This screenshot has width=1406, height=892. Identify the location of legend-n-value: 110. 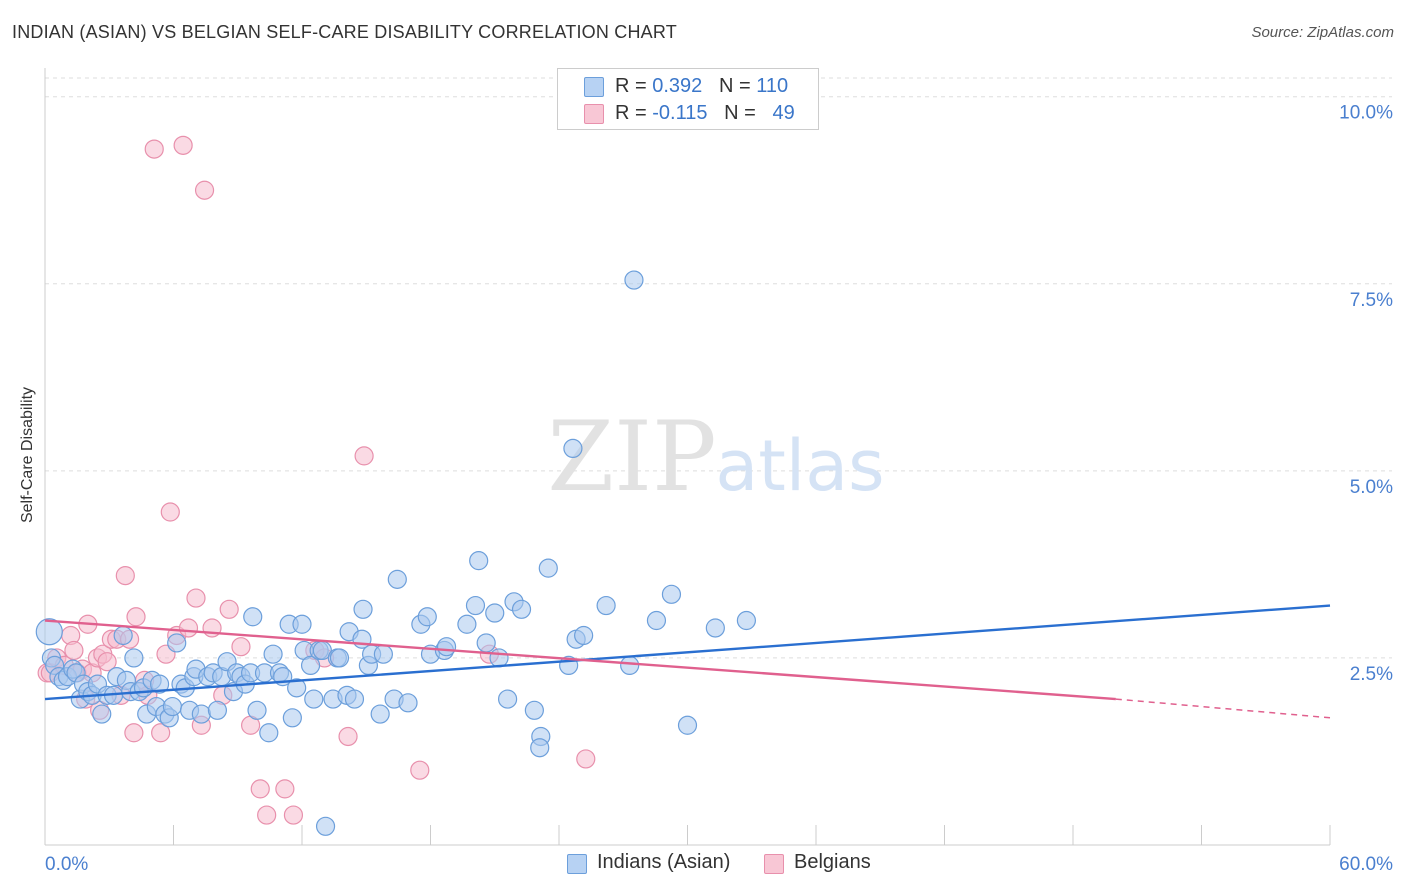
(772, 86).